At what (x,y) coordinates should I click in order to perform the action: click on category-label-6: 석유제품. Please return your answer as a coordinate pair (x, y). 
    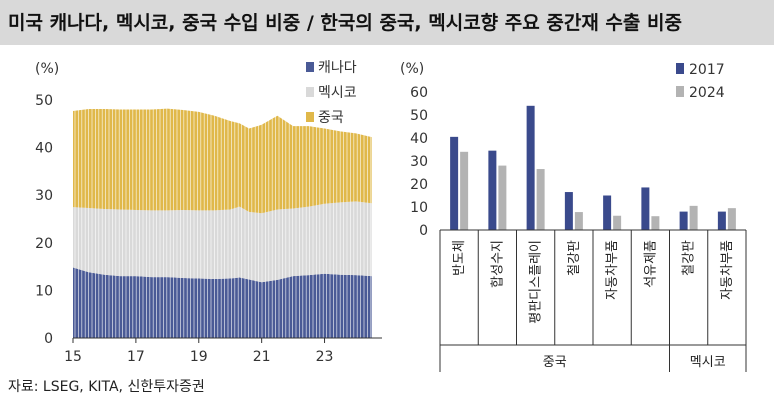
    Looking at the image, I should click on (650, 264).